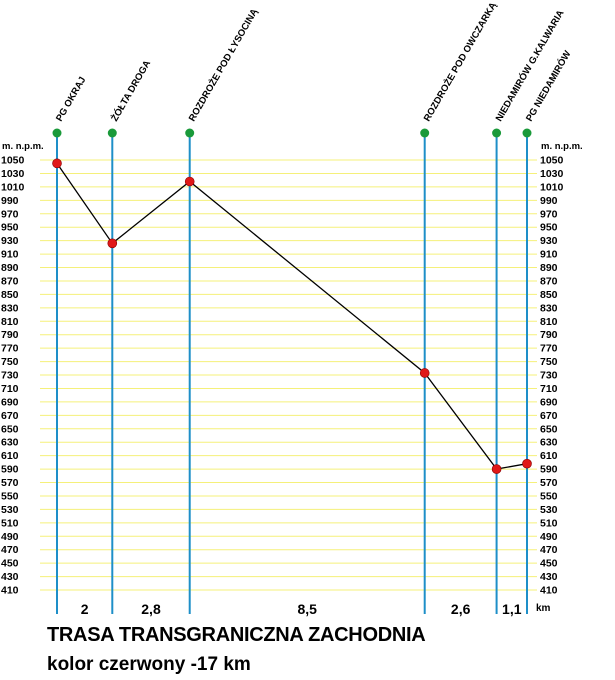 This screenshot has height=680, width=615. Describe the element at coordinates (562, 146) in the screenshot. I see `y-axis-label-right: m. n.p.m.` at that location.